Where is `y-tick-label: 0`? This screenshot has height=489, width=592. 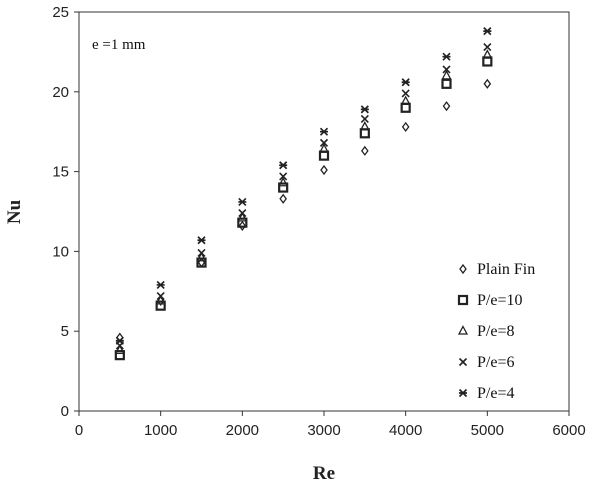
y-tick-label: 0 is located at coordinates (65, 411).